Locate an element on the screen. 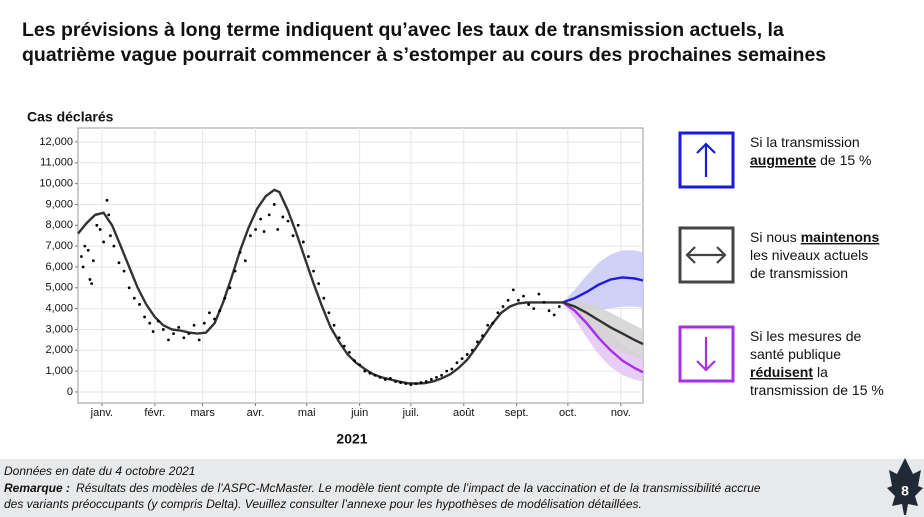 The height and width of the screenshot is (517, 924). note-label: Remarque : is located at coordinates (37, 488).